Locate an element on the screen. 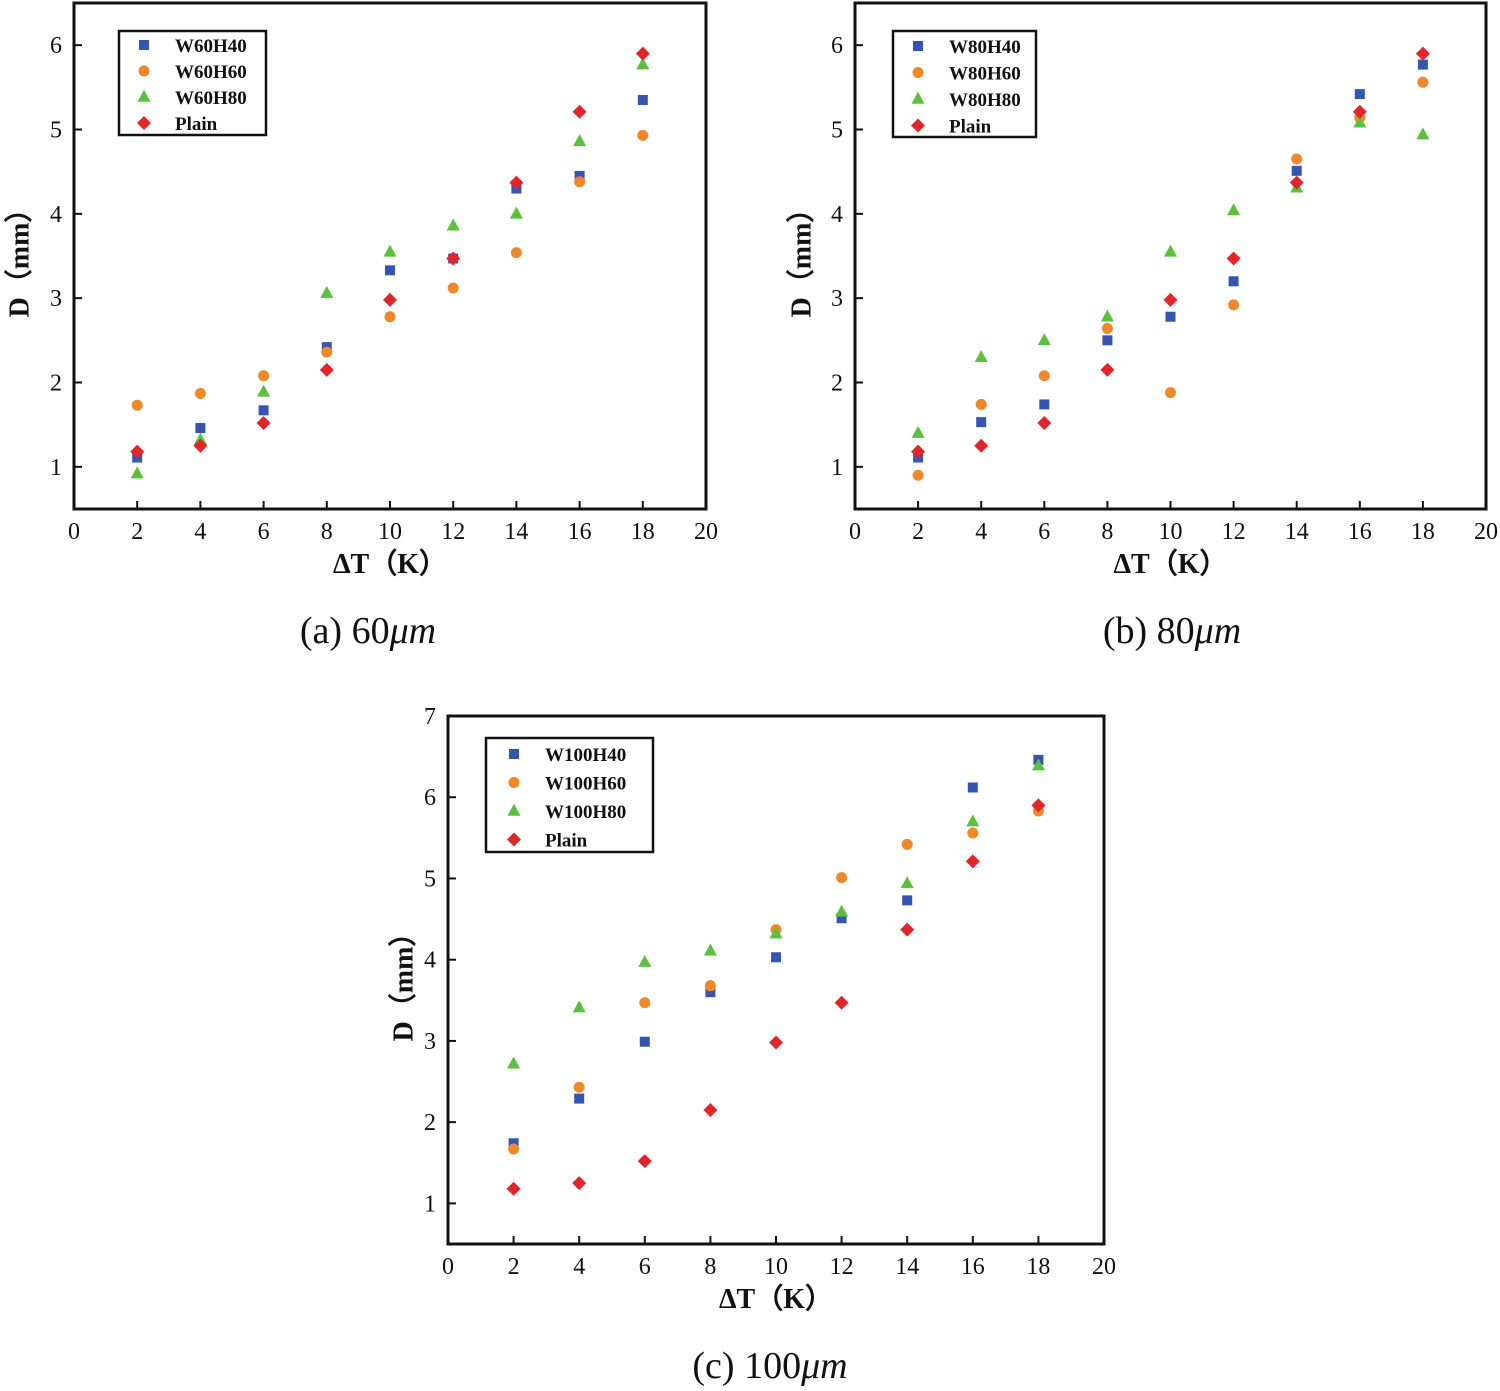 This screenshot has width=1500, height=1391. legend-label: W80H80 is located at coordinates (985, 100).